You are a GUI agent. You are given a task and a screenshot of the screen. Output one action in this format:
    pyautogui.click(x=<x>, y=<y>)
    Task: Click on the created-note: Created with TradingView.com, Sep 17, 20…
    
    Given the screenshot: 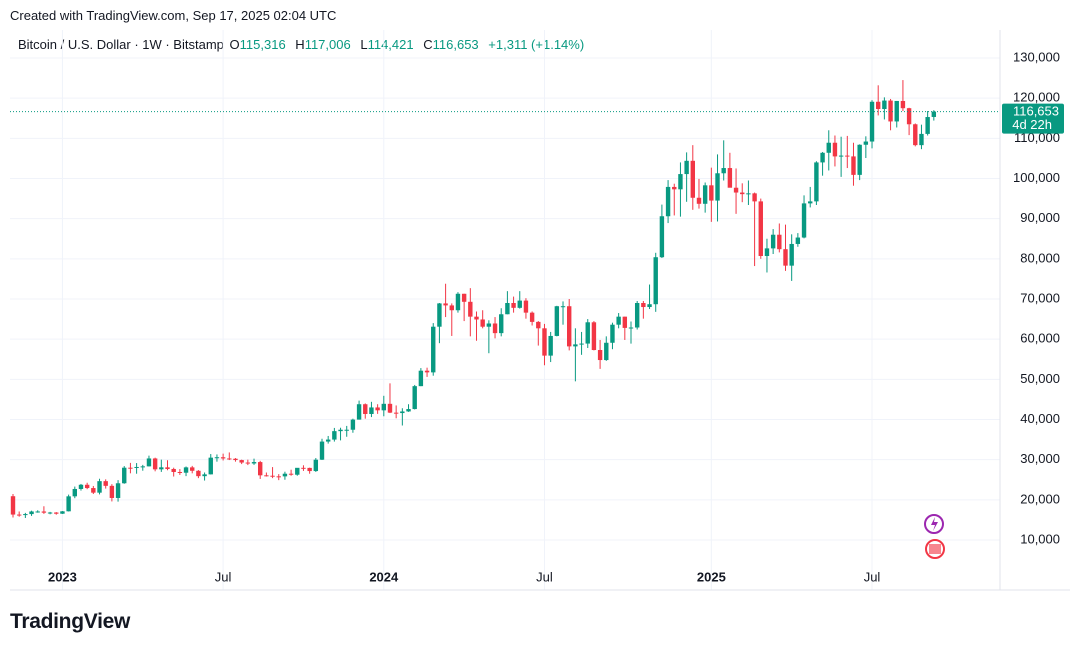 What is the action you would take?
    pyautogui.click(x=173, y=15)
    